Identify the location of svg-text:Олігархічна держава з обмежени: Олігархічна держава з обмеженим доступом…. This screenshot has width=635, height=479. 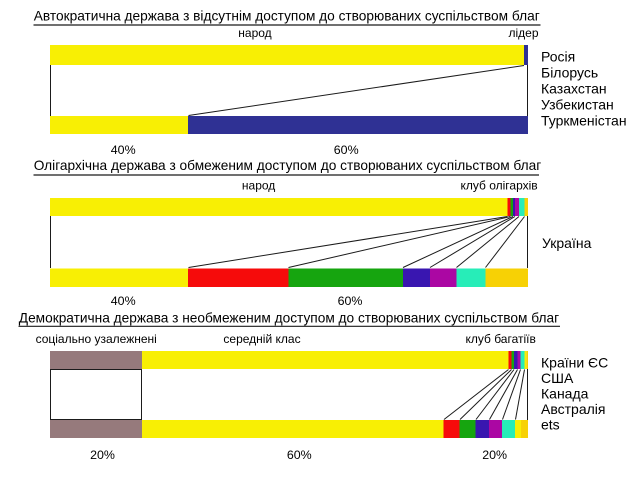
(288, 165).